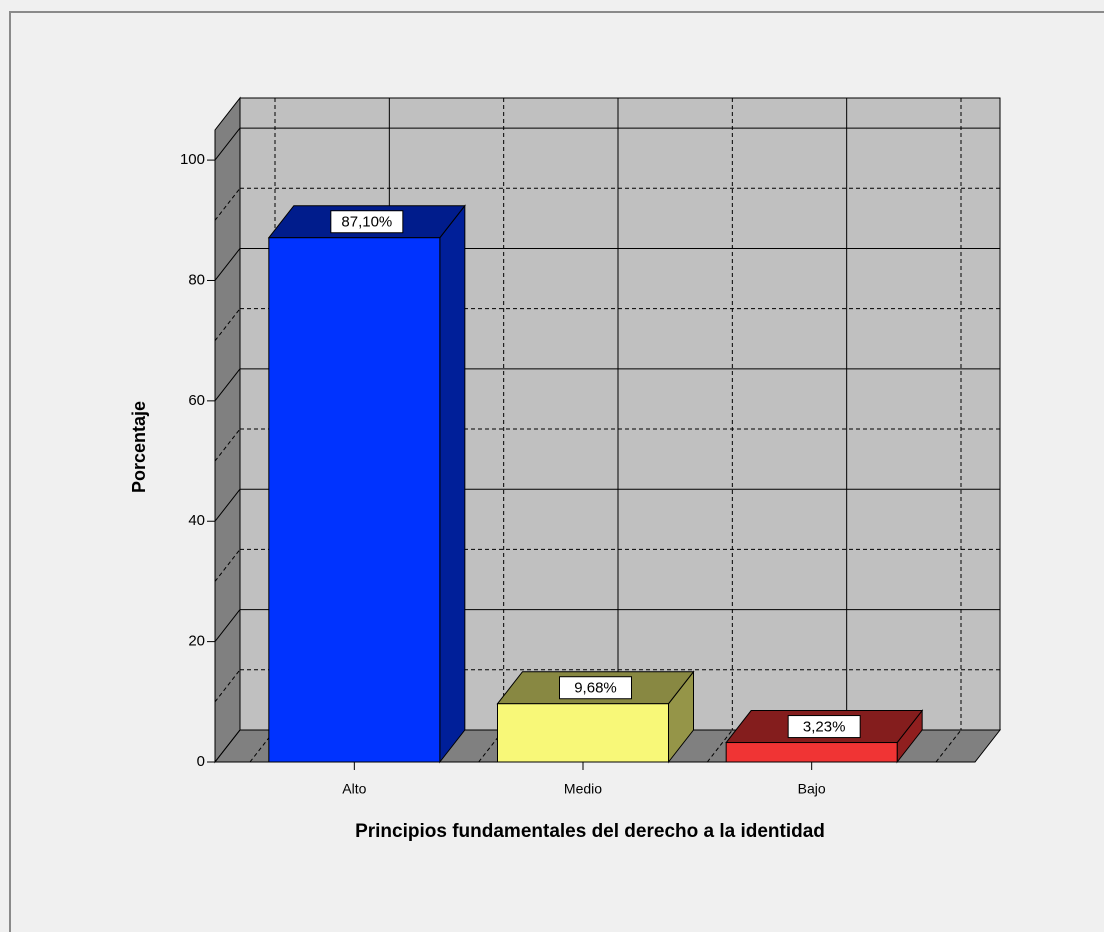  Describe the element at coordinates (192, 159) in the screenshot. I see `y-tick-label: 100` at that location.